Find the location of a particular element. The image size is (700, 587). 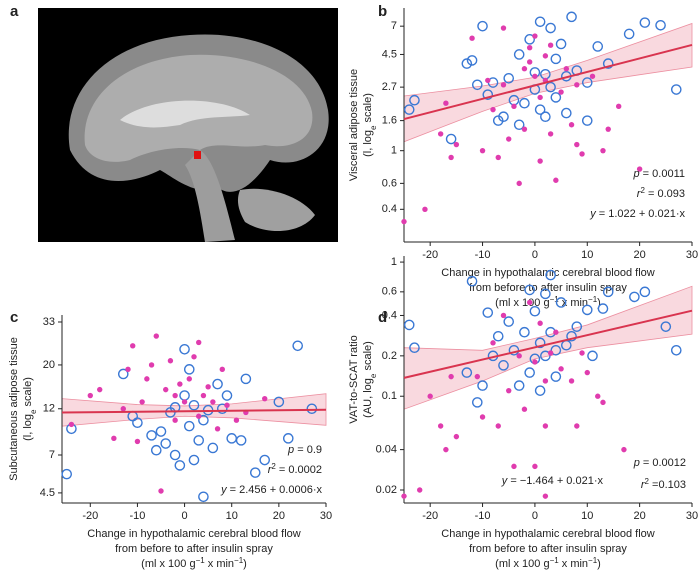

text-part: 2 is located at coordinates (273, 466).